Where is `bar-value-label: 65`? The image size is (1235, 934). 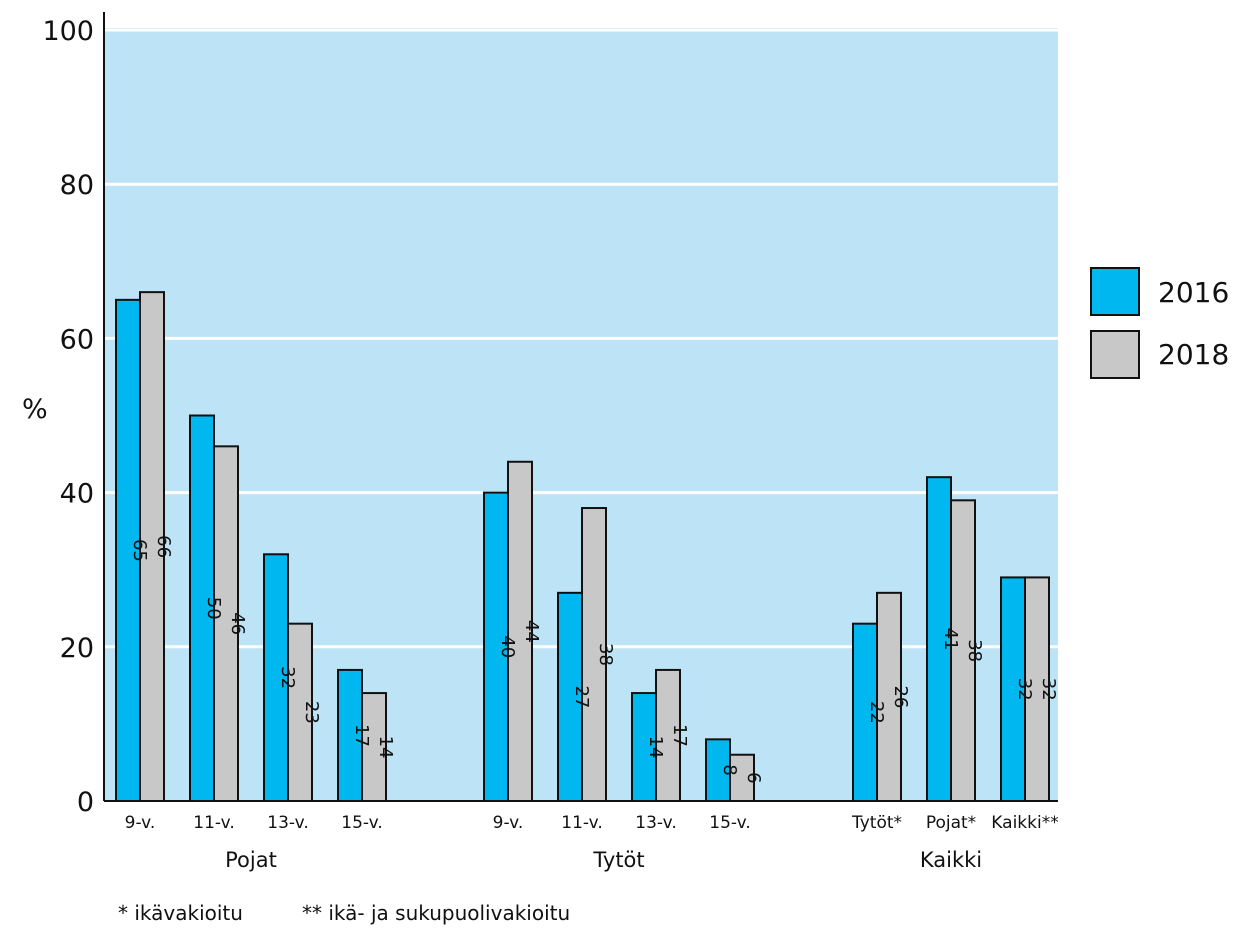 bar-value-label: 65 is located at coordinates (139, 550).